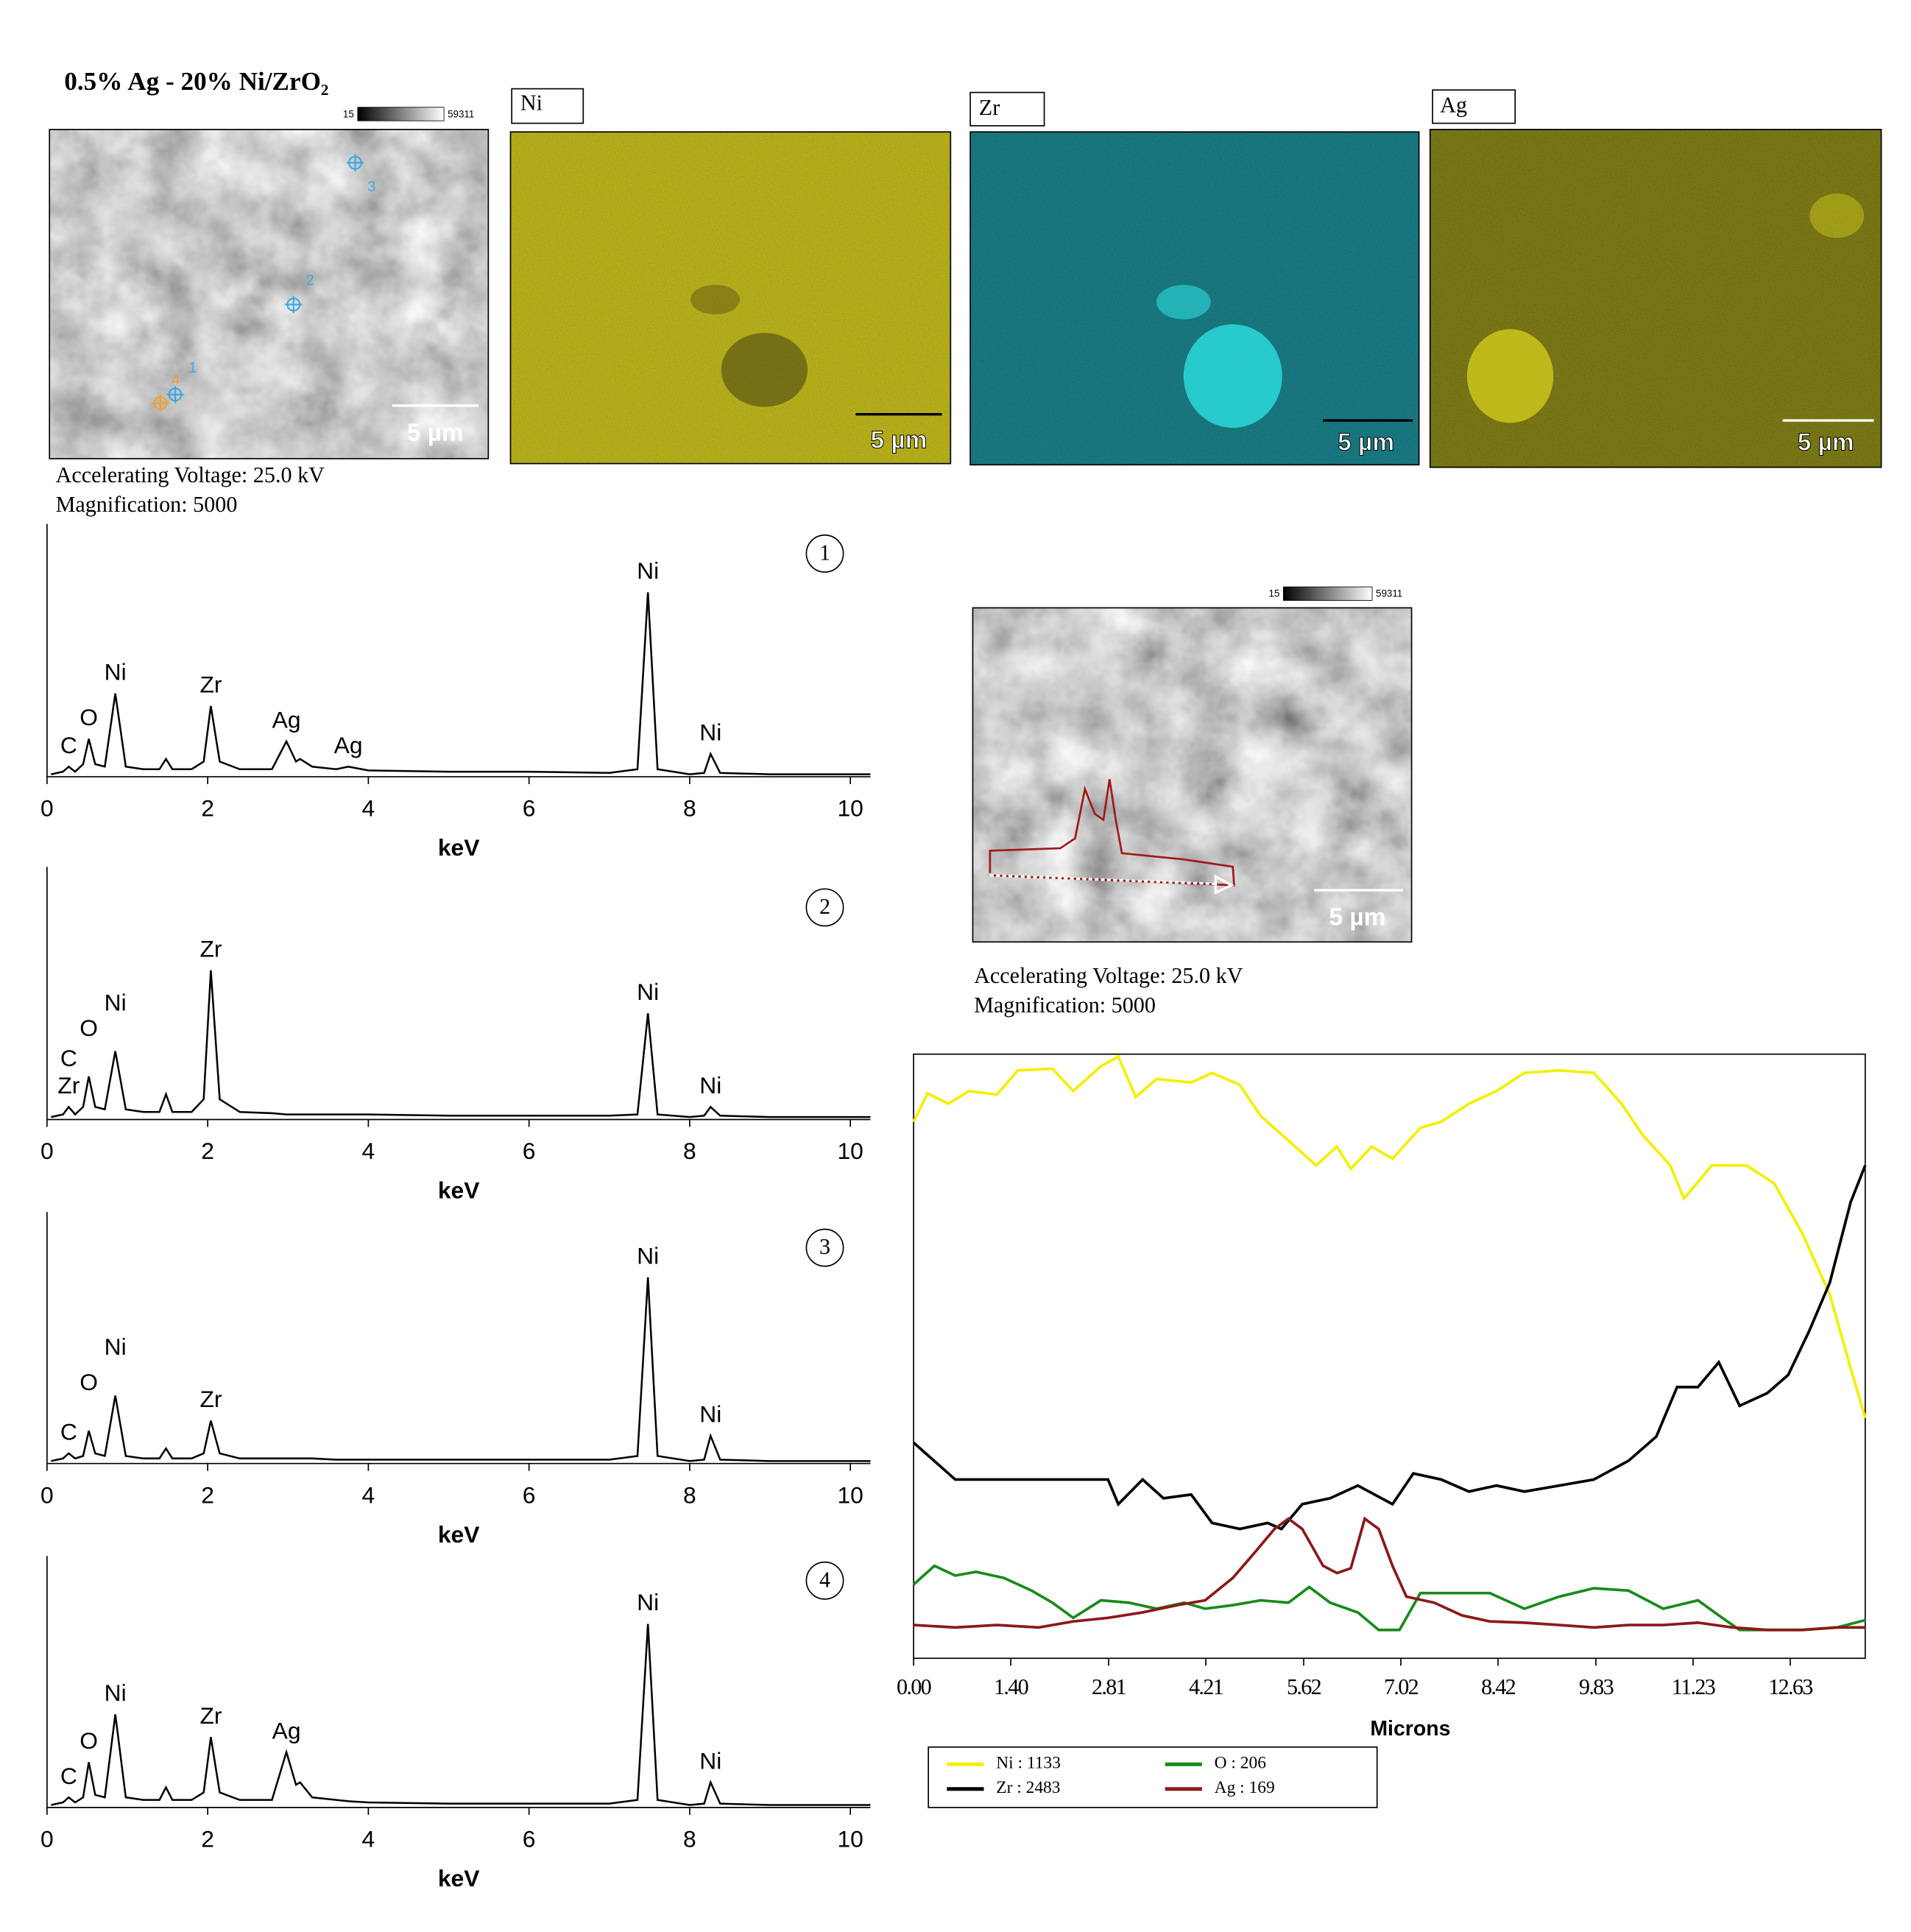 Image resolution: width=1911 pixels, height=1932 pixels. What do you see at coordinates (1153, 1777) in the screenshot?
I see `legend-box` at bounding box center [1153, 1777].